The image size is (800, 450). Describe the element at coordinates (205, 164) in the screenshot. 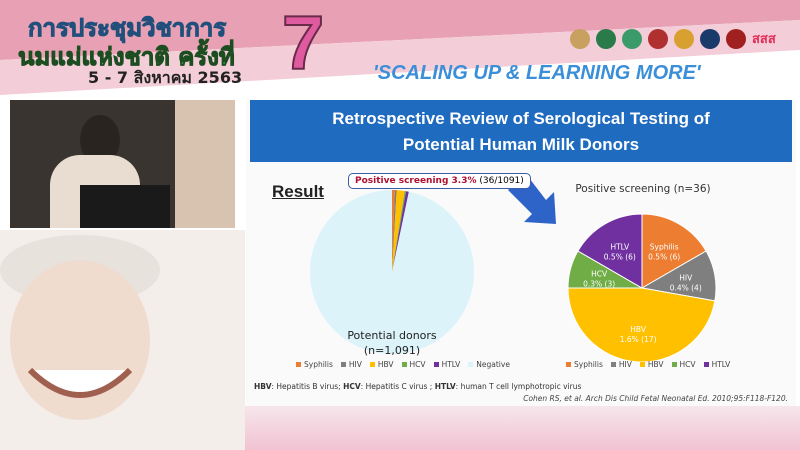

I see `video-background` at that location.